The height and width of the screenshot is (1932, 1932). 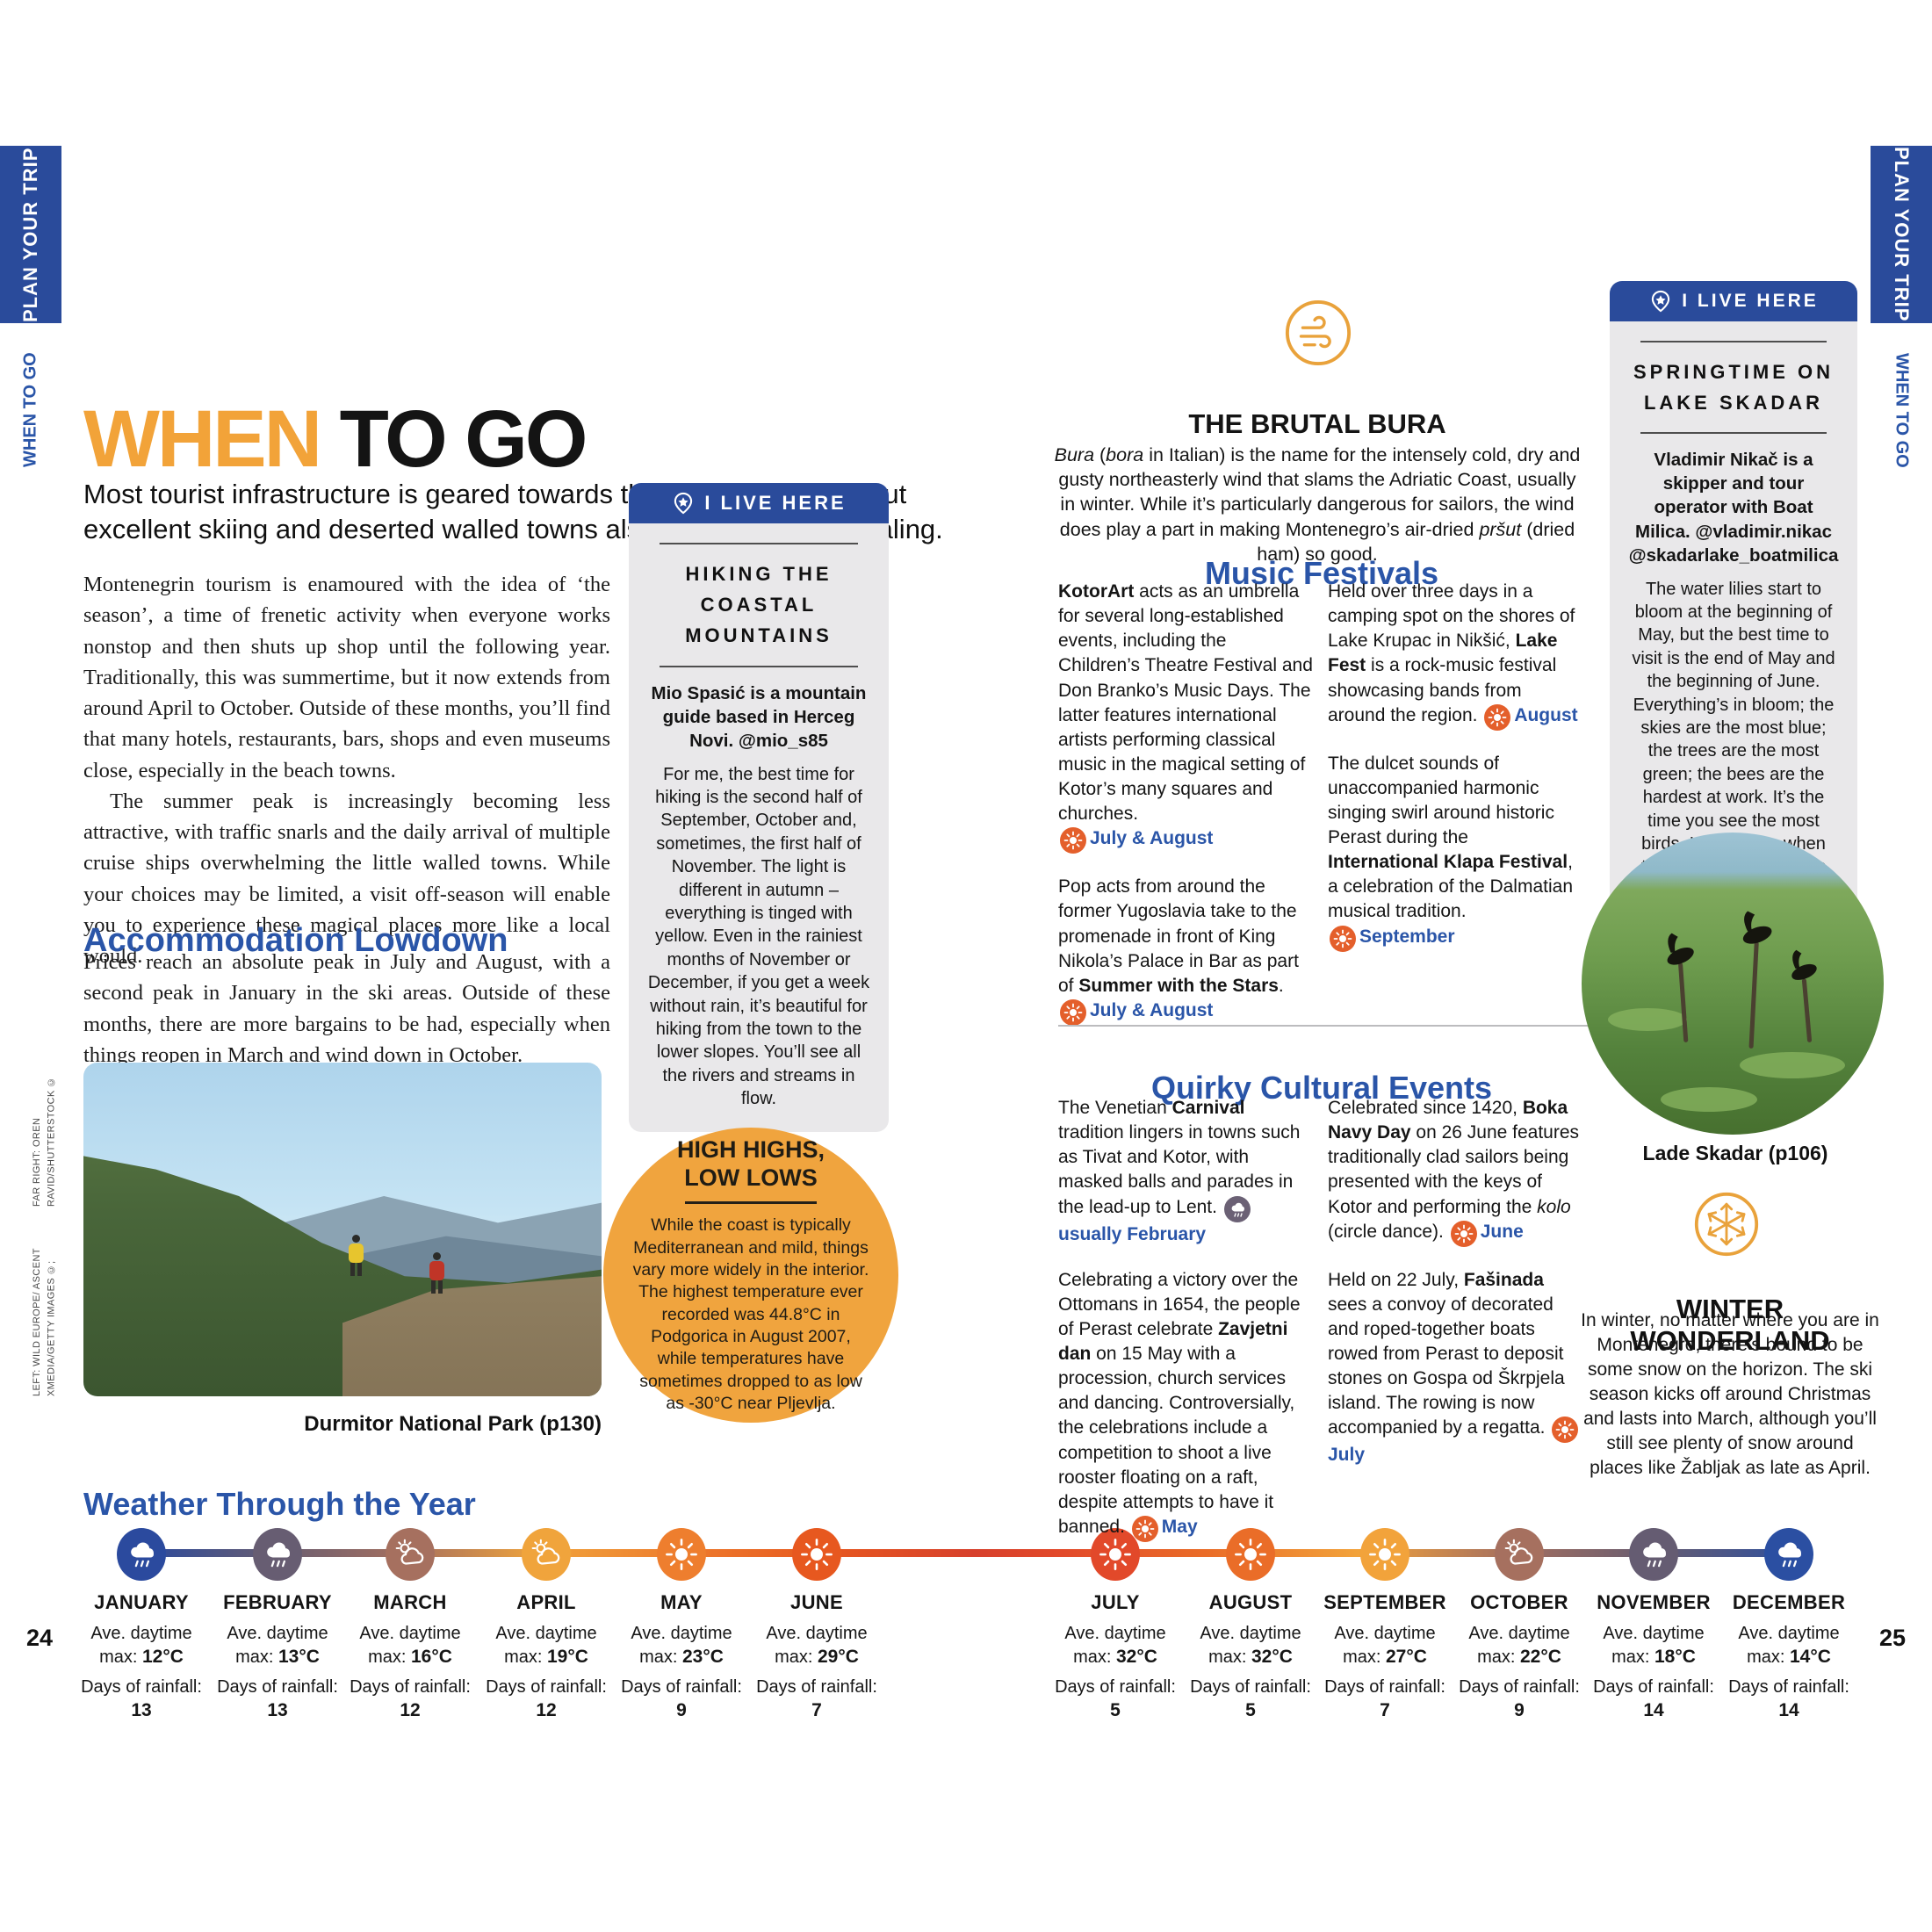 I want to click on left-chapter-tab-label: WHEN TO GO, so click(x=30, y=410).